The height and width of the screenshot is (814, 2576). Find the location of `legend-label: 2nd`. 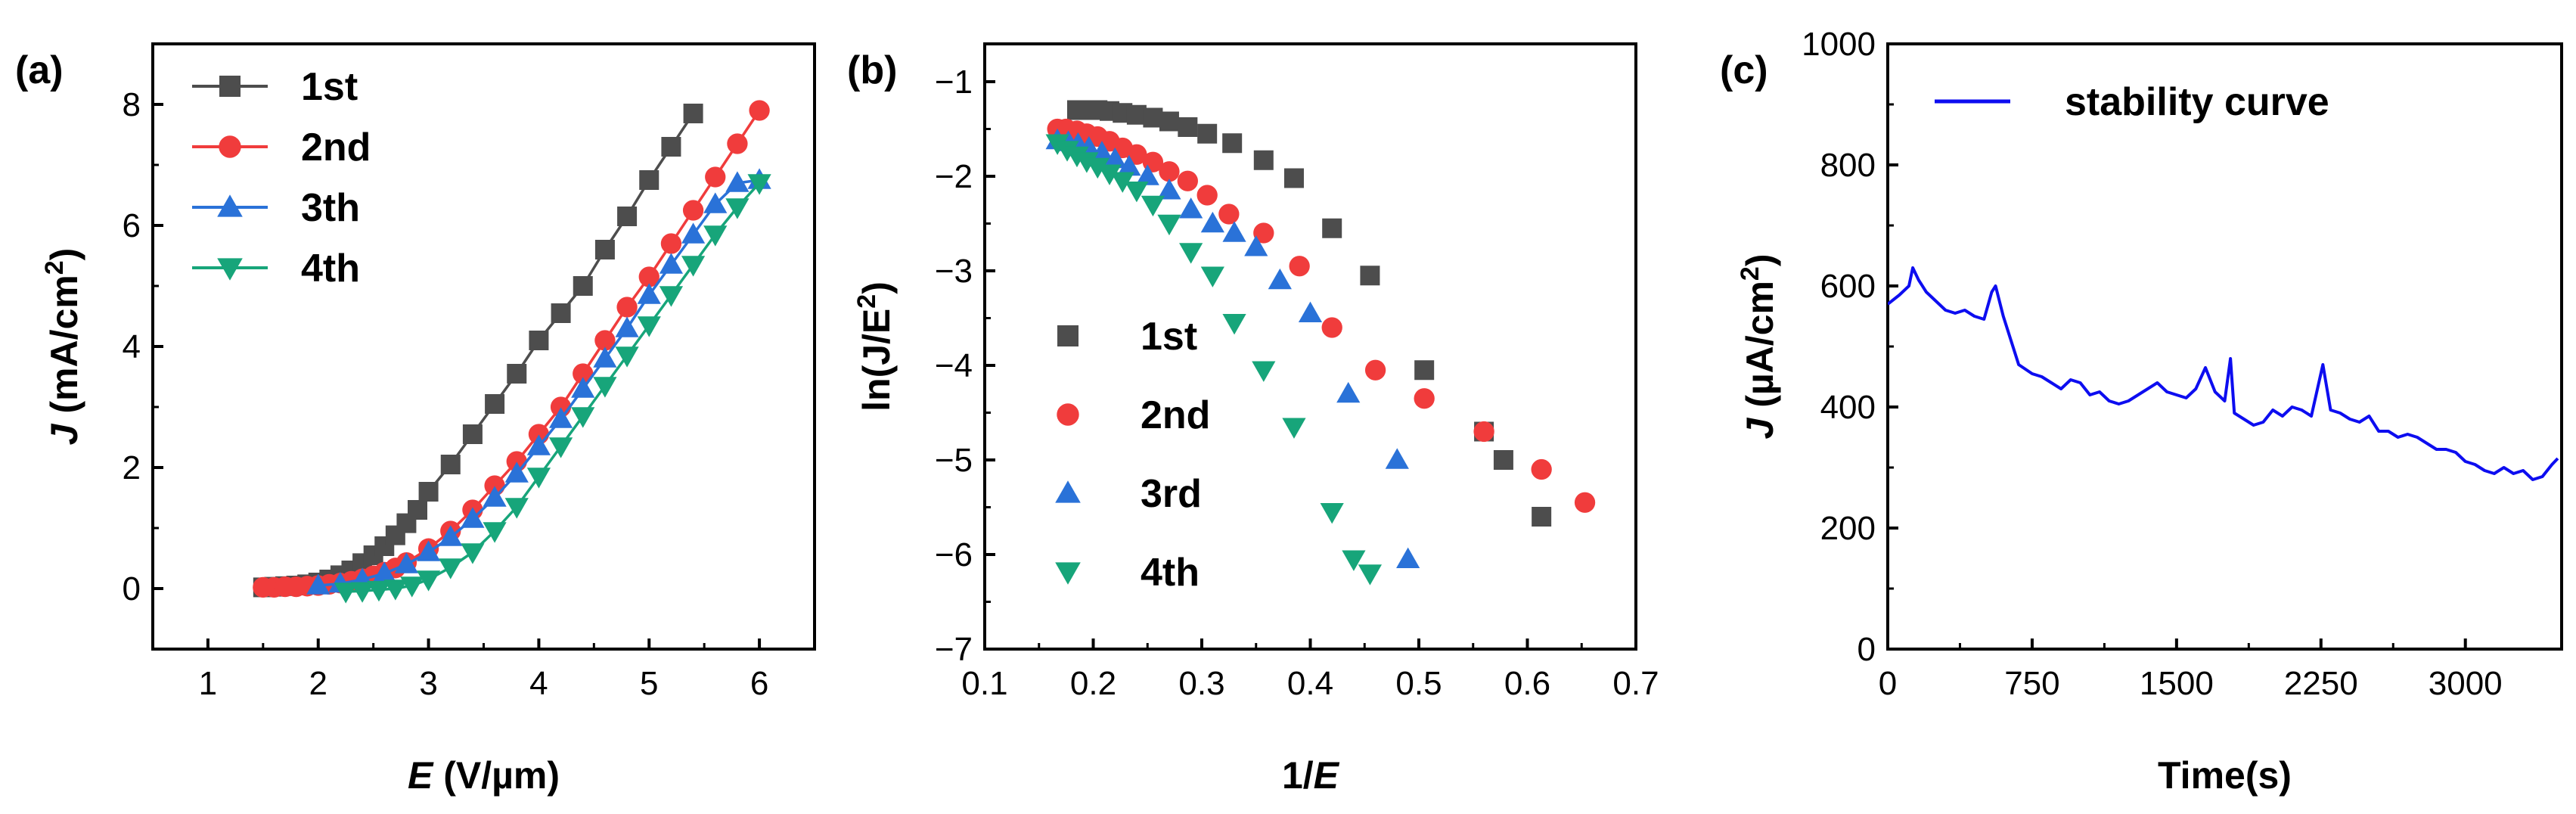

legend-label: 2nd is located at coordinates (336, 147).